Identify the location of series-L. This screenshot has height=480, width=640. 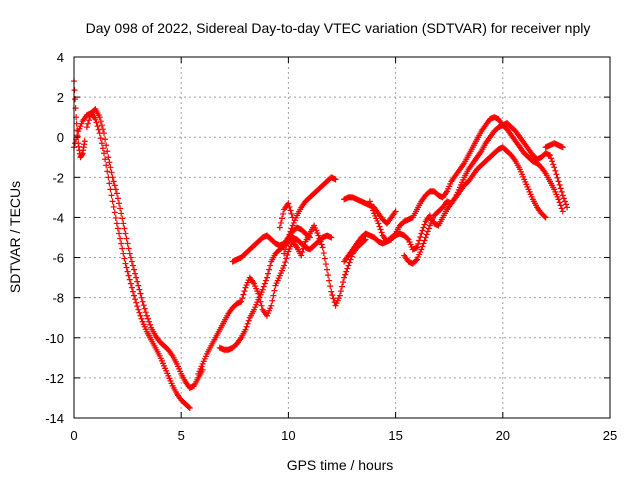
(370, 210).